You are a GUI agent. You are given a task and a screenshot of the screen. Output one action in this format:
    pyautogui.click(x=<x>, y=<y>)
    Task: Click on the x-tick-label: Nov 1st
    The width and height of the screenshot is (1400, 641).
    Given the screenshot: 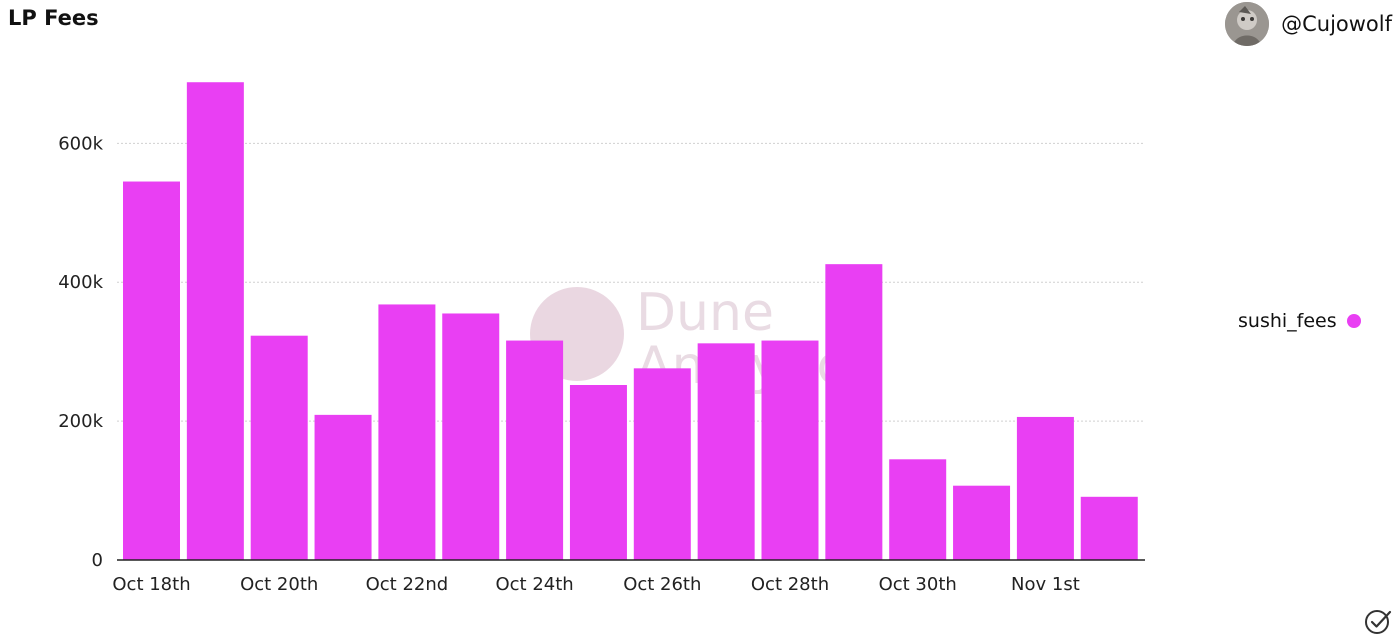 What is the action you would take?
    pyautogui.click(x=1045, y=584)
    